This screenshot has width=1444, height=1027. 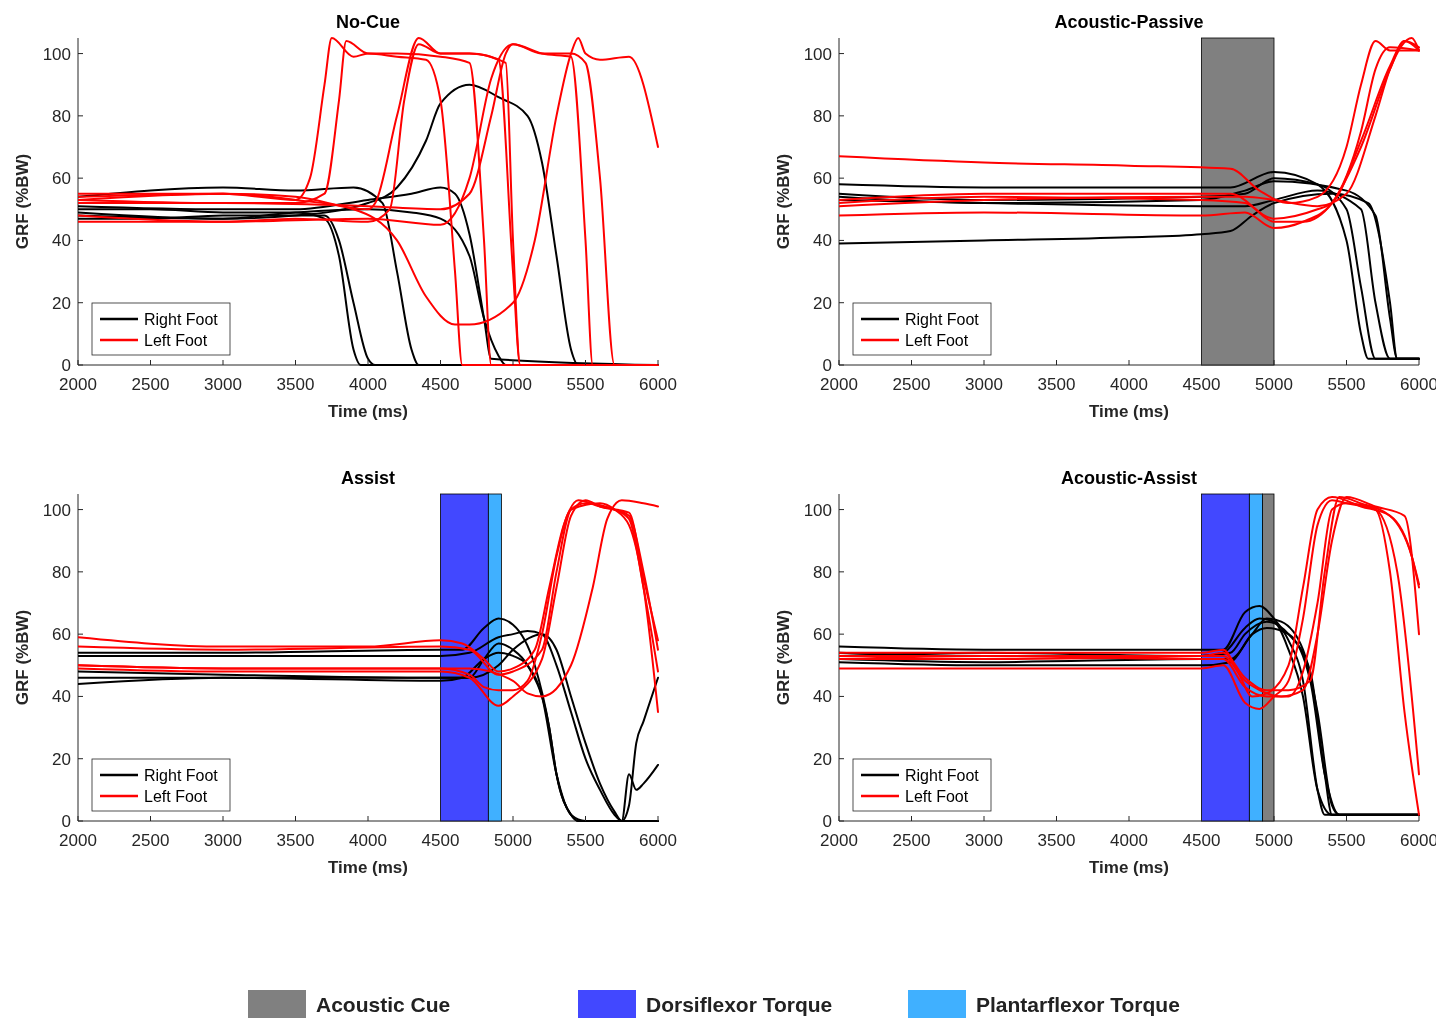 What do you see at coordinates (1078, 1004) in the screenshot?
I see `legend-label: Plantarflexor Torque` at bounding box center [1078, 1004].